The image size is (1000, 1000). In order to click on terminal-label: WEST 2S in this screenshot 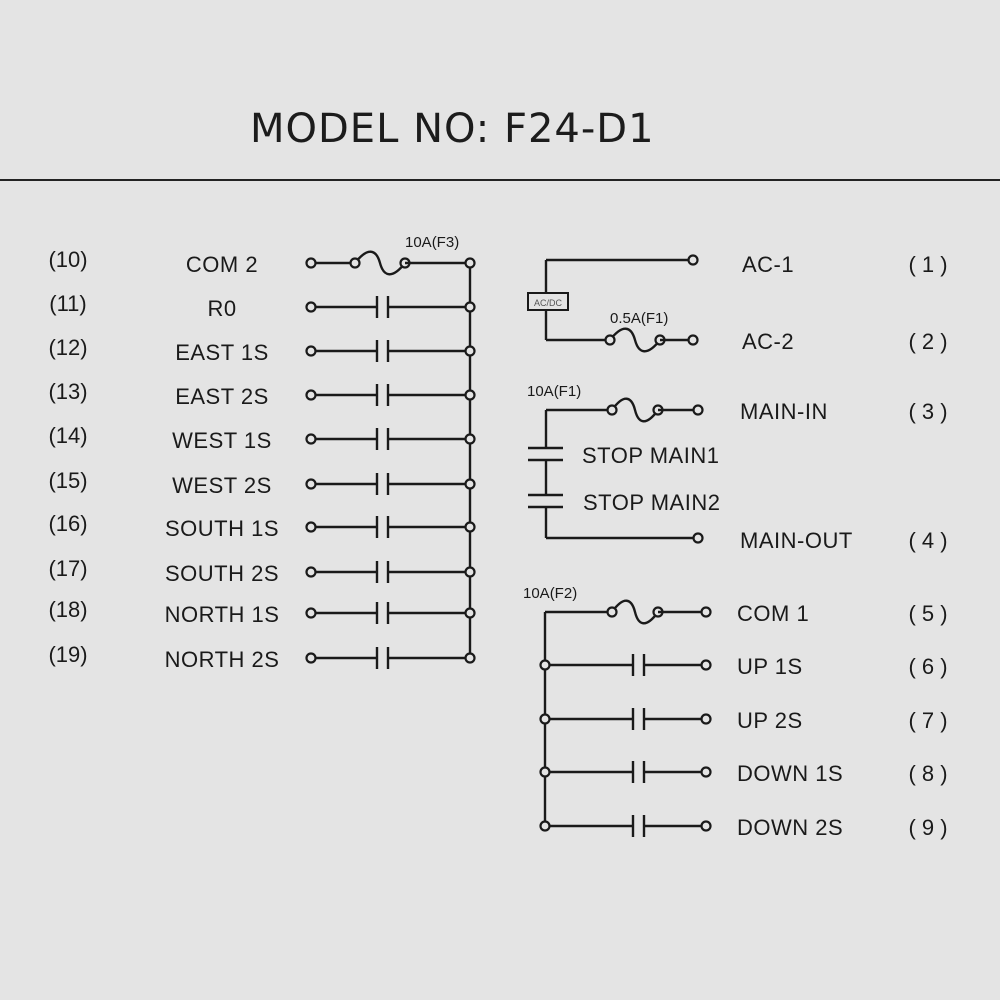, I will do `click(222, 485)`.